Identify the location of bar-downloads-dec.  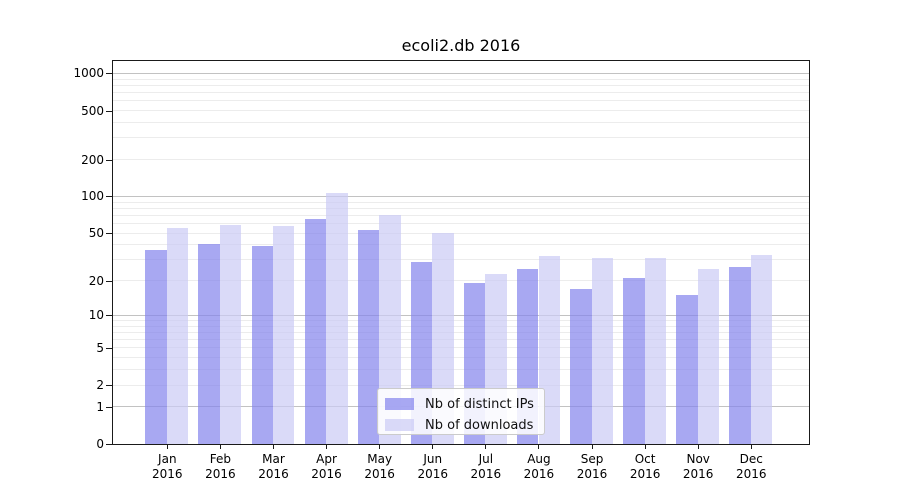
(761, 349).